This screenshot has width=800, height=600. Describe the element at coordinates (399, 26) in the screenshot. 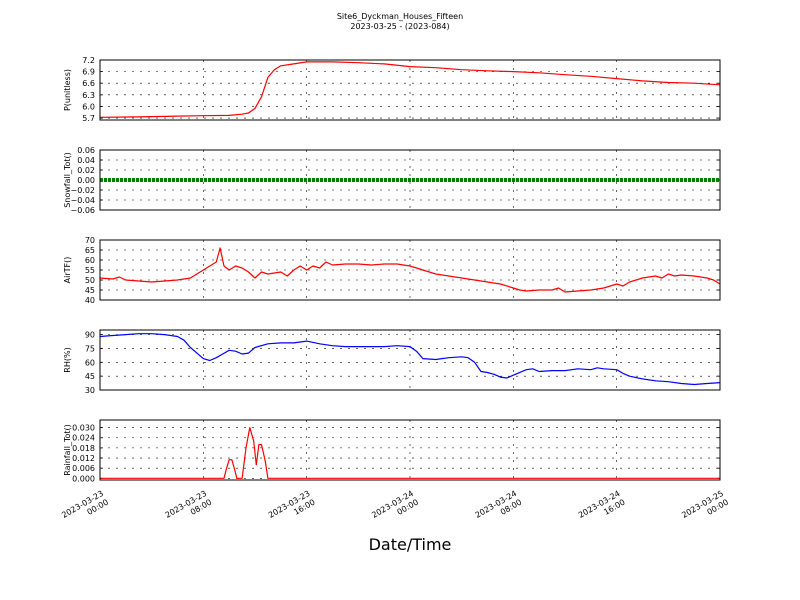

I see `chart-subtitle: 2023-03-25 - (2023-084)` at that location.